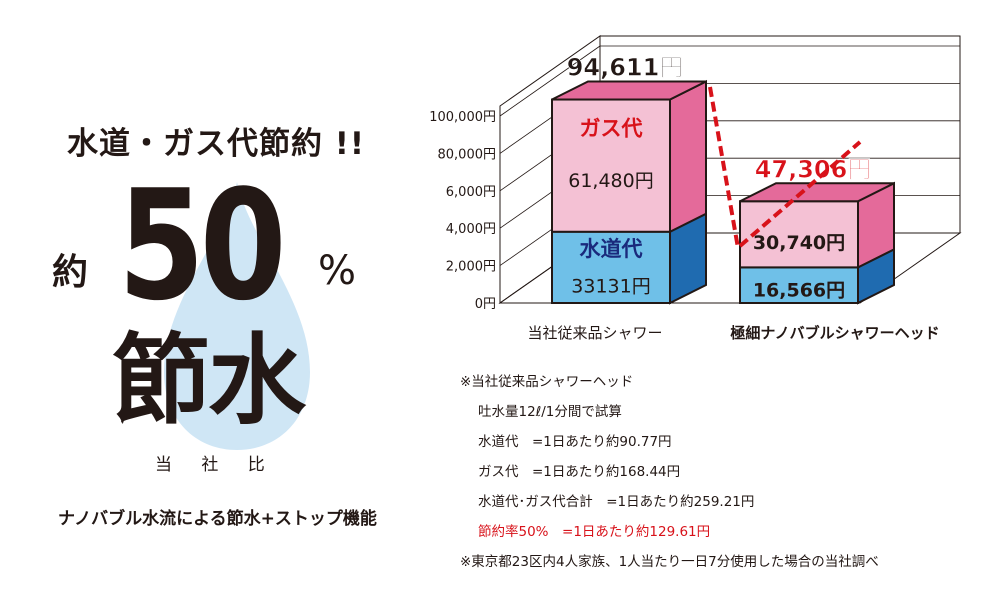 Image resolution: width=1000 pixels, height=595 pixels. Describe the element at coordinates (834, 333) in the screenshot. I see `x-category-label: 極細ナノバブルシャワーヘッド` at that location.